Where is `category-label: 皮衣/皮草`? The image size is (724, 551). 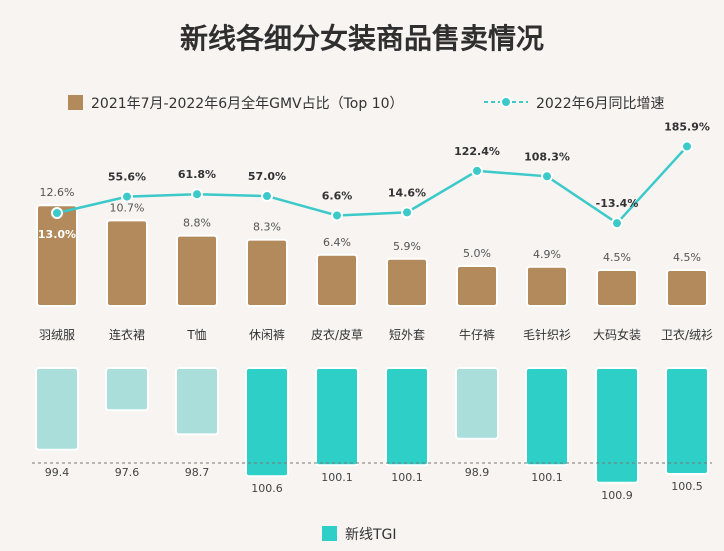
category-label: 皮衣/皮草 is located at coordinates (337, 334).